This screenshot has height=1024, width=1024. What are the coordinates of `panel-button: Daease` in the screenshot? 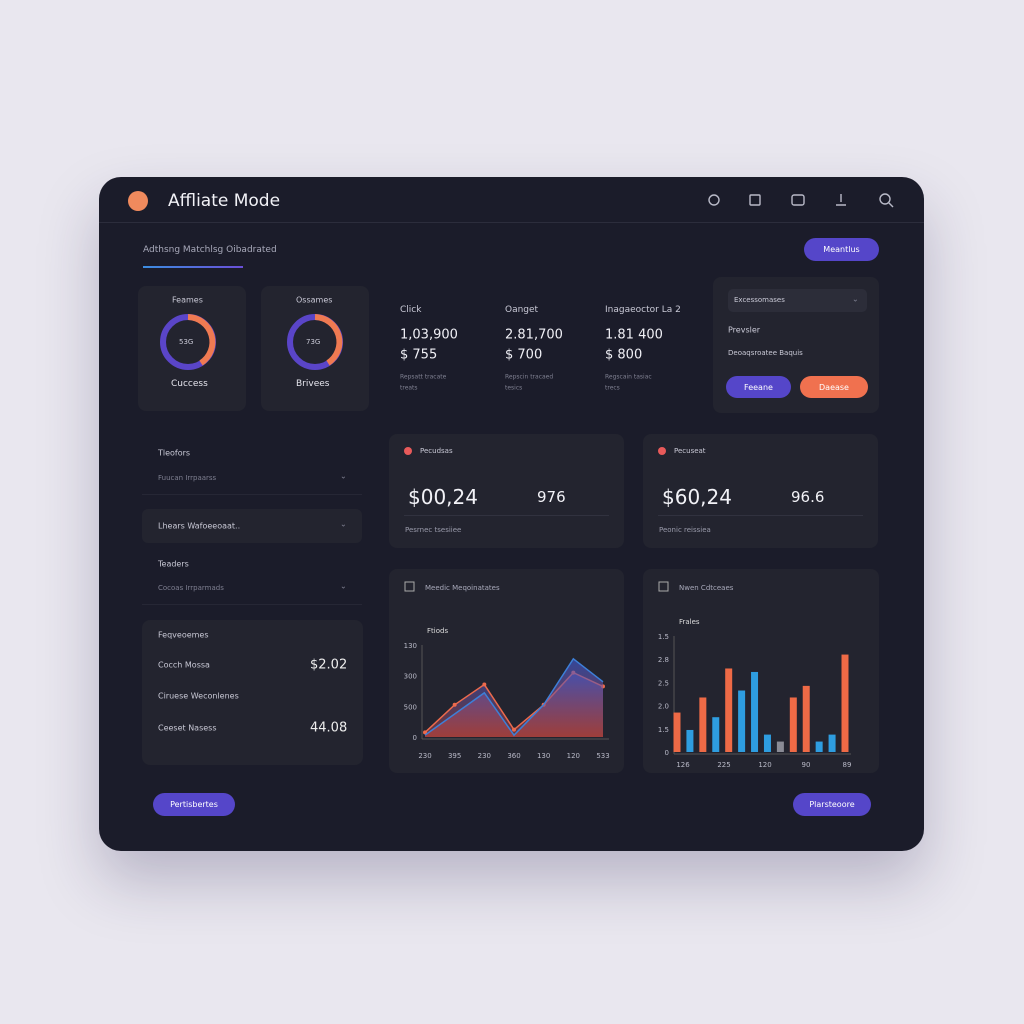 It's located at (834, 387).